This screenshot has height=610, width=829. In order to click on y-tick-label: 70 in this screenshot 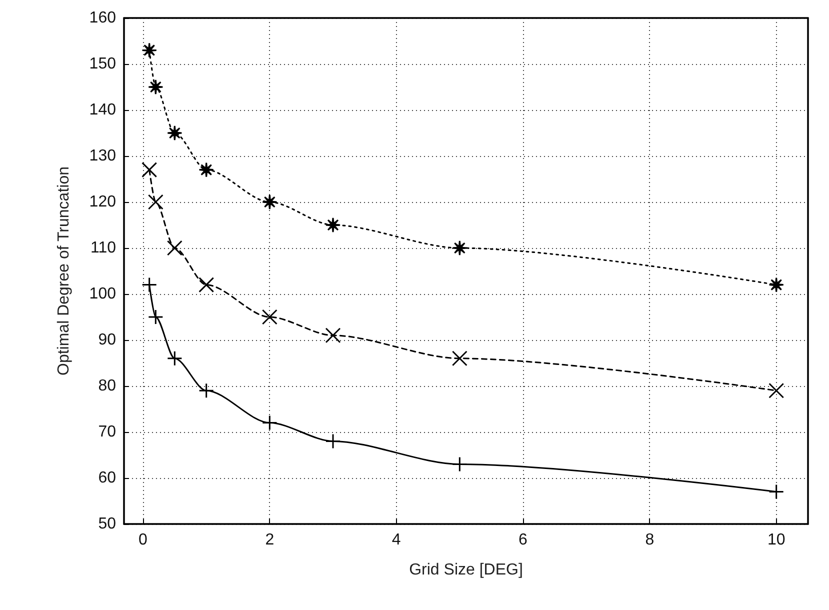, I will do `click(107, 432)`.